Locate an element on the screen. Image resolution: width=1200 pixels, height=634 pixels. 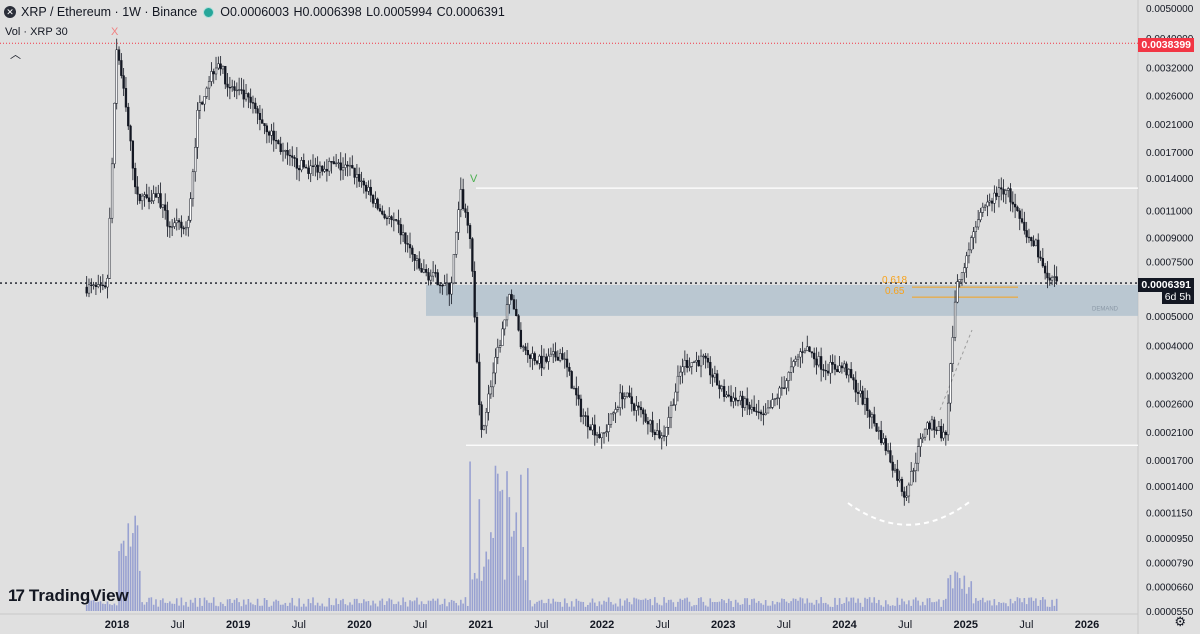
time-tick-label: 2019 is located at coordinates (238, 625).